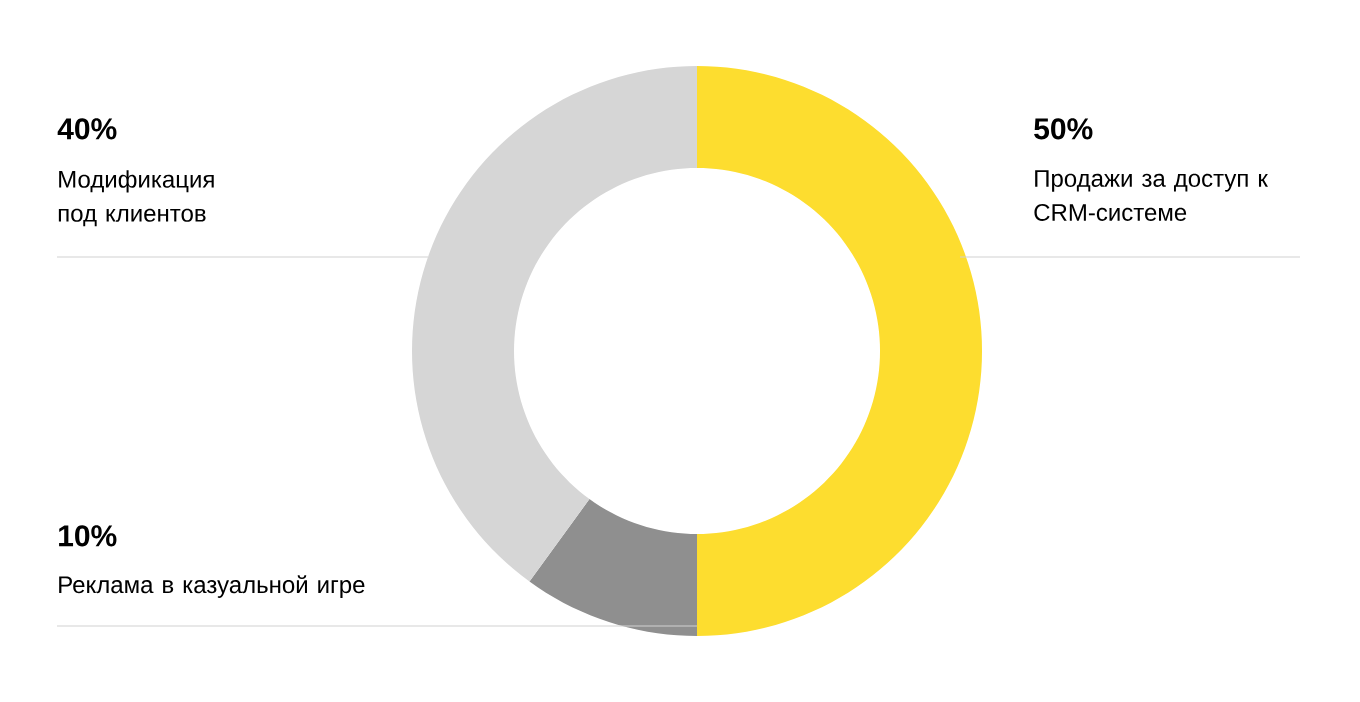  I want to click on data-label: 40%, so click(87, 129).